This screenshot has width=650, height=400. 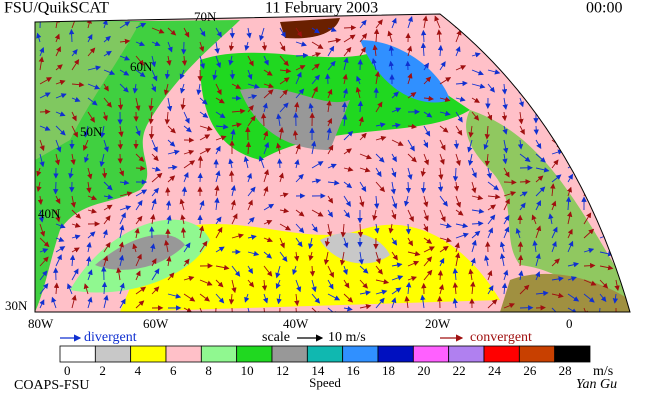 What do you see at coordinates (347, 337) in the screenshot?
I see `scale-value: 10 m/s` at bounding box center [347, 337].